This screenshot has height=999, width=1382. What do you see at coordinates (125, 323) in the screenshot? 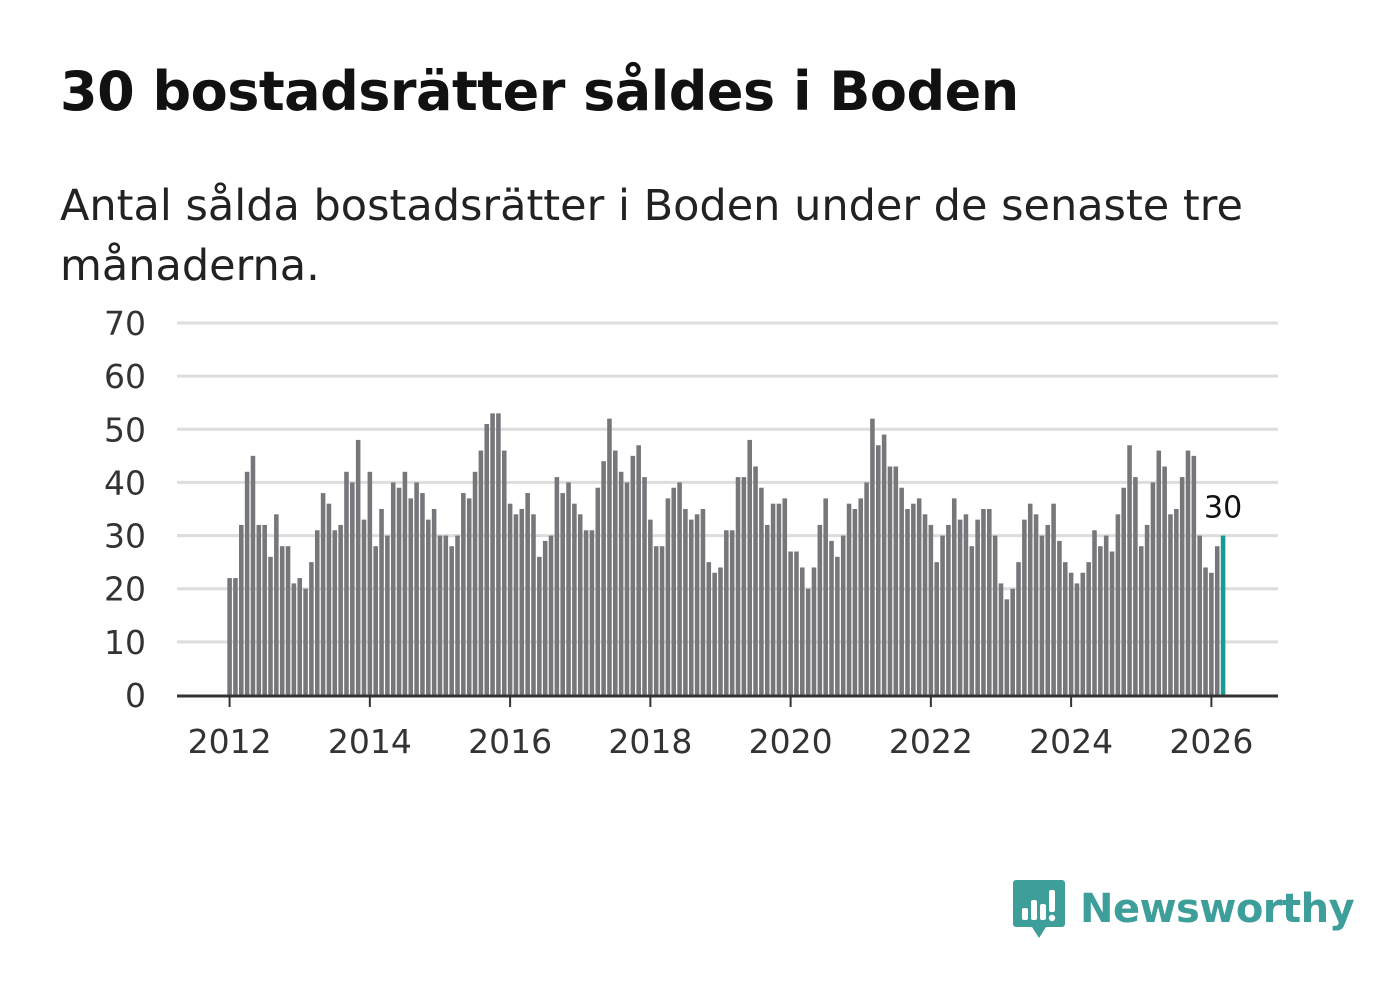
I see `y-tick-label: 70` at bounding box center [125, 323].